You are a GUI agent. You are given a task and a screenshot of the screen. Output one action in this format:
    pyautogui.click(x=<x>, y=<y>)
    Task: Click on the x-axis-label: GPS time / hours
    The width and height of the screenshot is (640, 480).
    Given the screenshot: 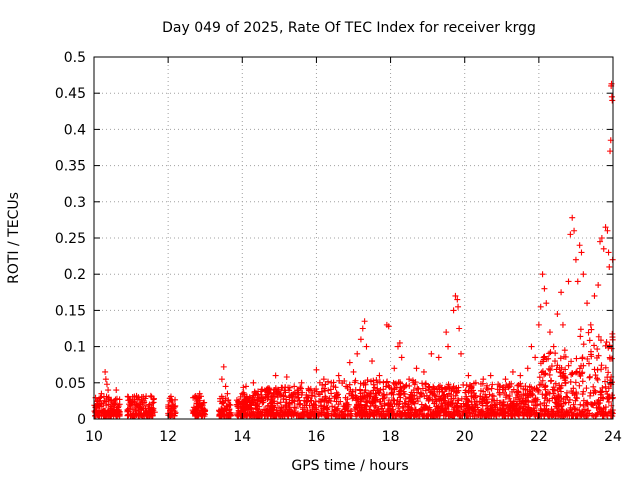 What is the action you would take?
    pyautogui.click(x=349, y=466)
    